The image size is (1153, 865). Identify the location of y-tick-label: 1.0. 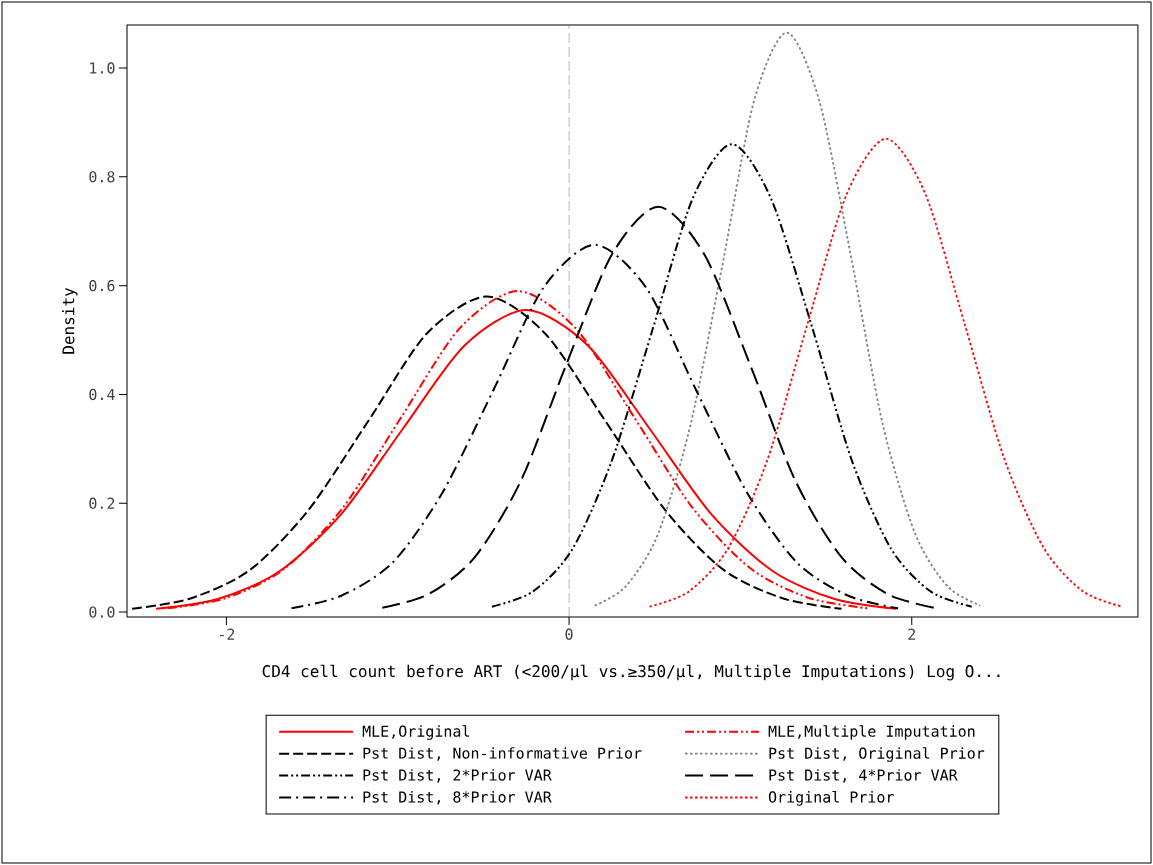
(102, 68).